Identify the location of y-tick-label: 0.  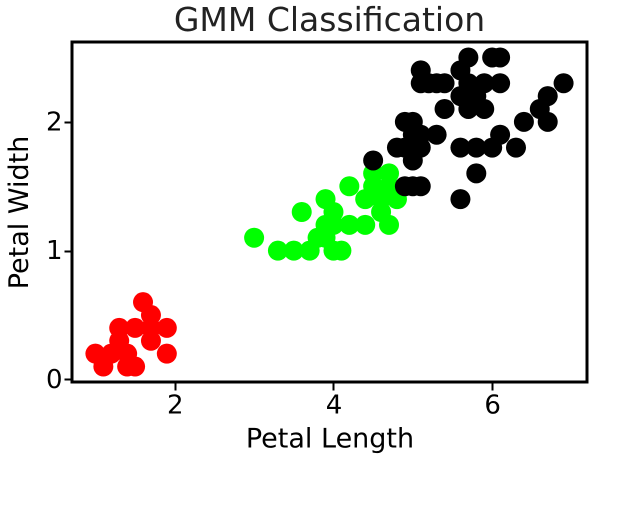
(54, 379).